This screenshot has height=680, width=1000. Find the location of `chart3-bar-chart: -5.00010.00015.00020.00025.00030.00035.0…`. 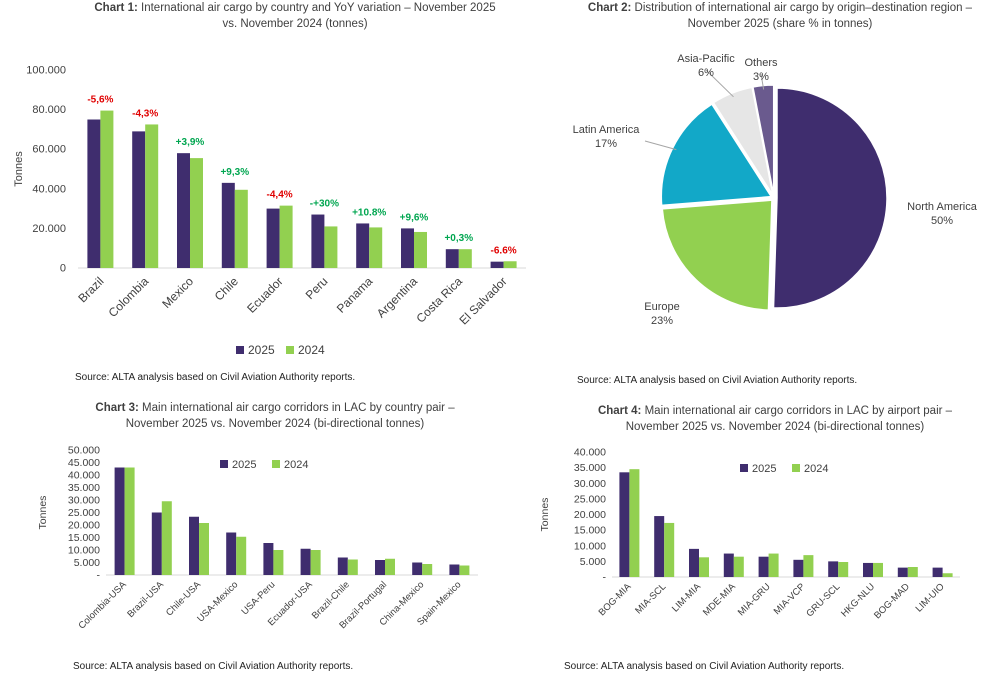

chart3-bar-chart: -5.00010.00015.00020.00025.00030.00035.0… is located at coordinates (257, 538).